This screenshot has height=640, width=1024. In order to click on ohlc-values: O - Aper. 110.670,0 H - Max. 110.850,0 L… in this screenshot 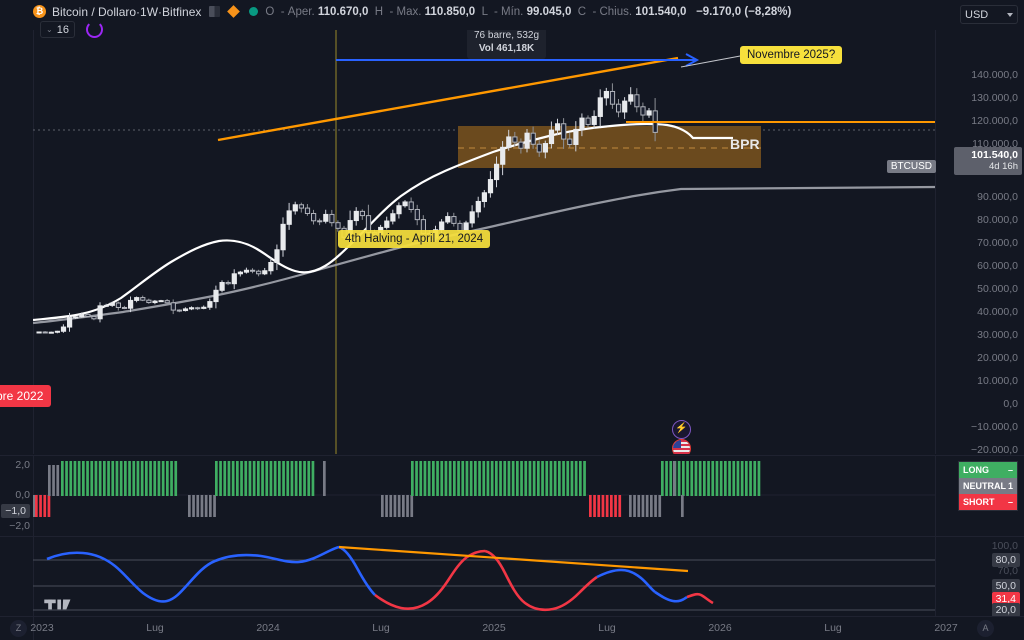, I will do `click(528, 11)`.